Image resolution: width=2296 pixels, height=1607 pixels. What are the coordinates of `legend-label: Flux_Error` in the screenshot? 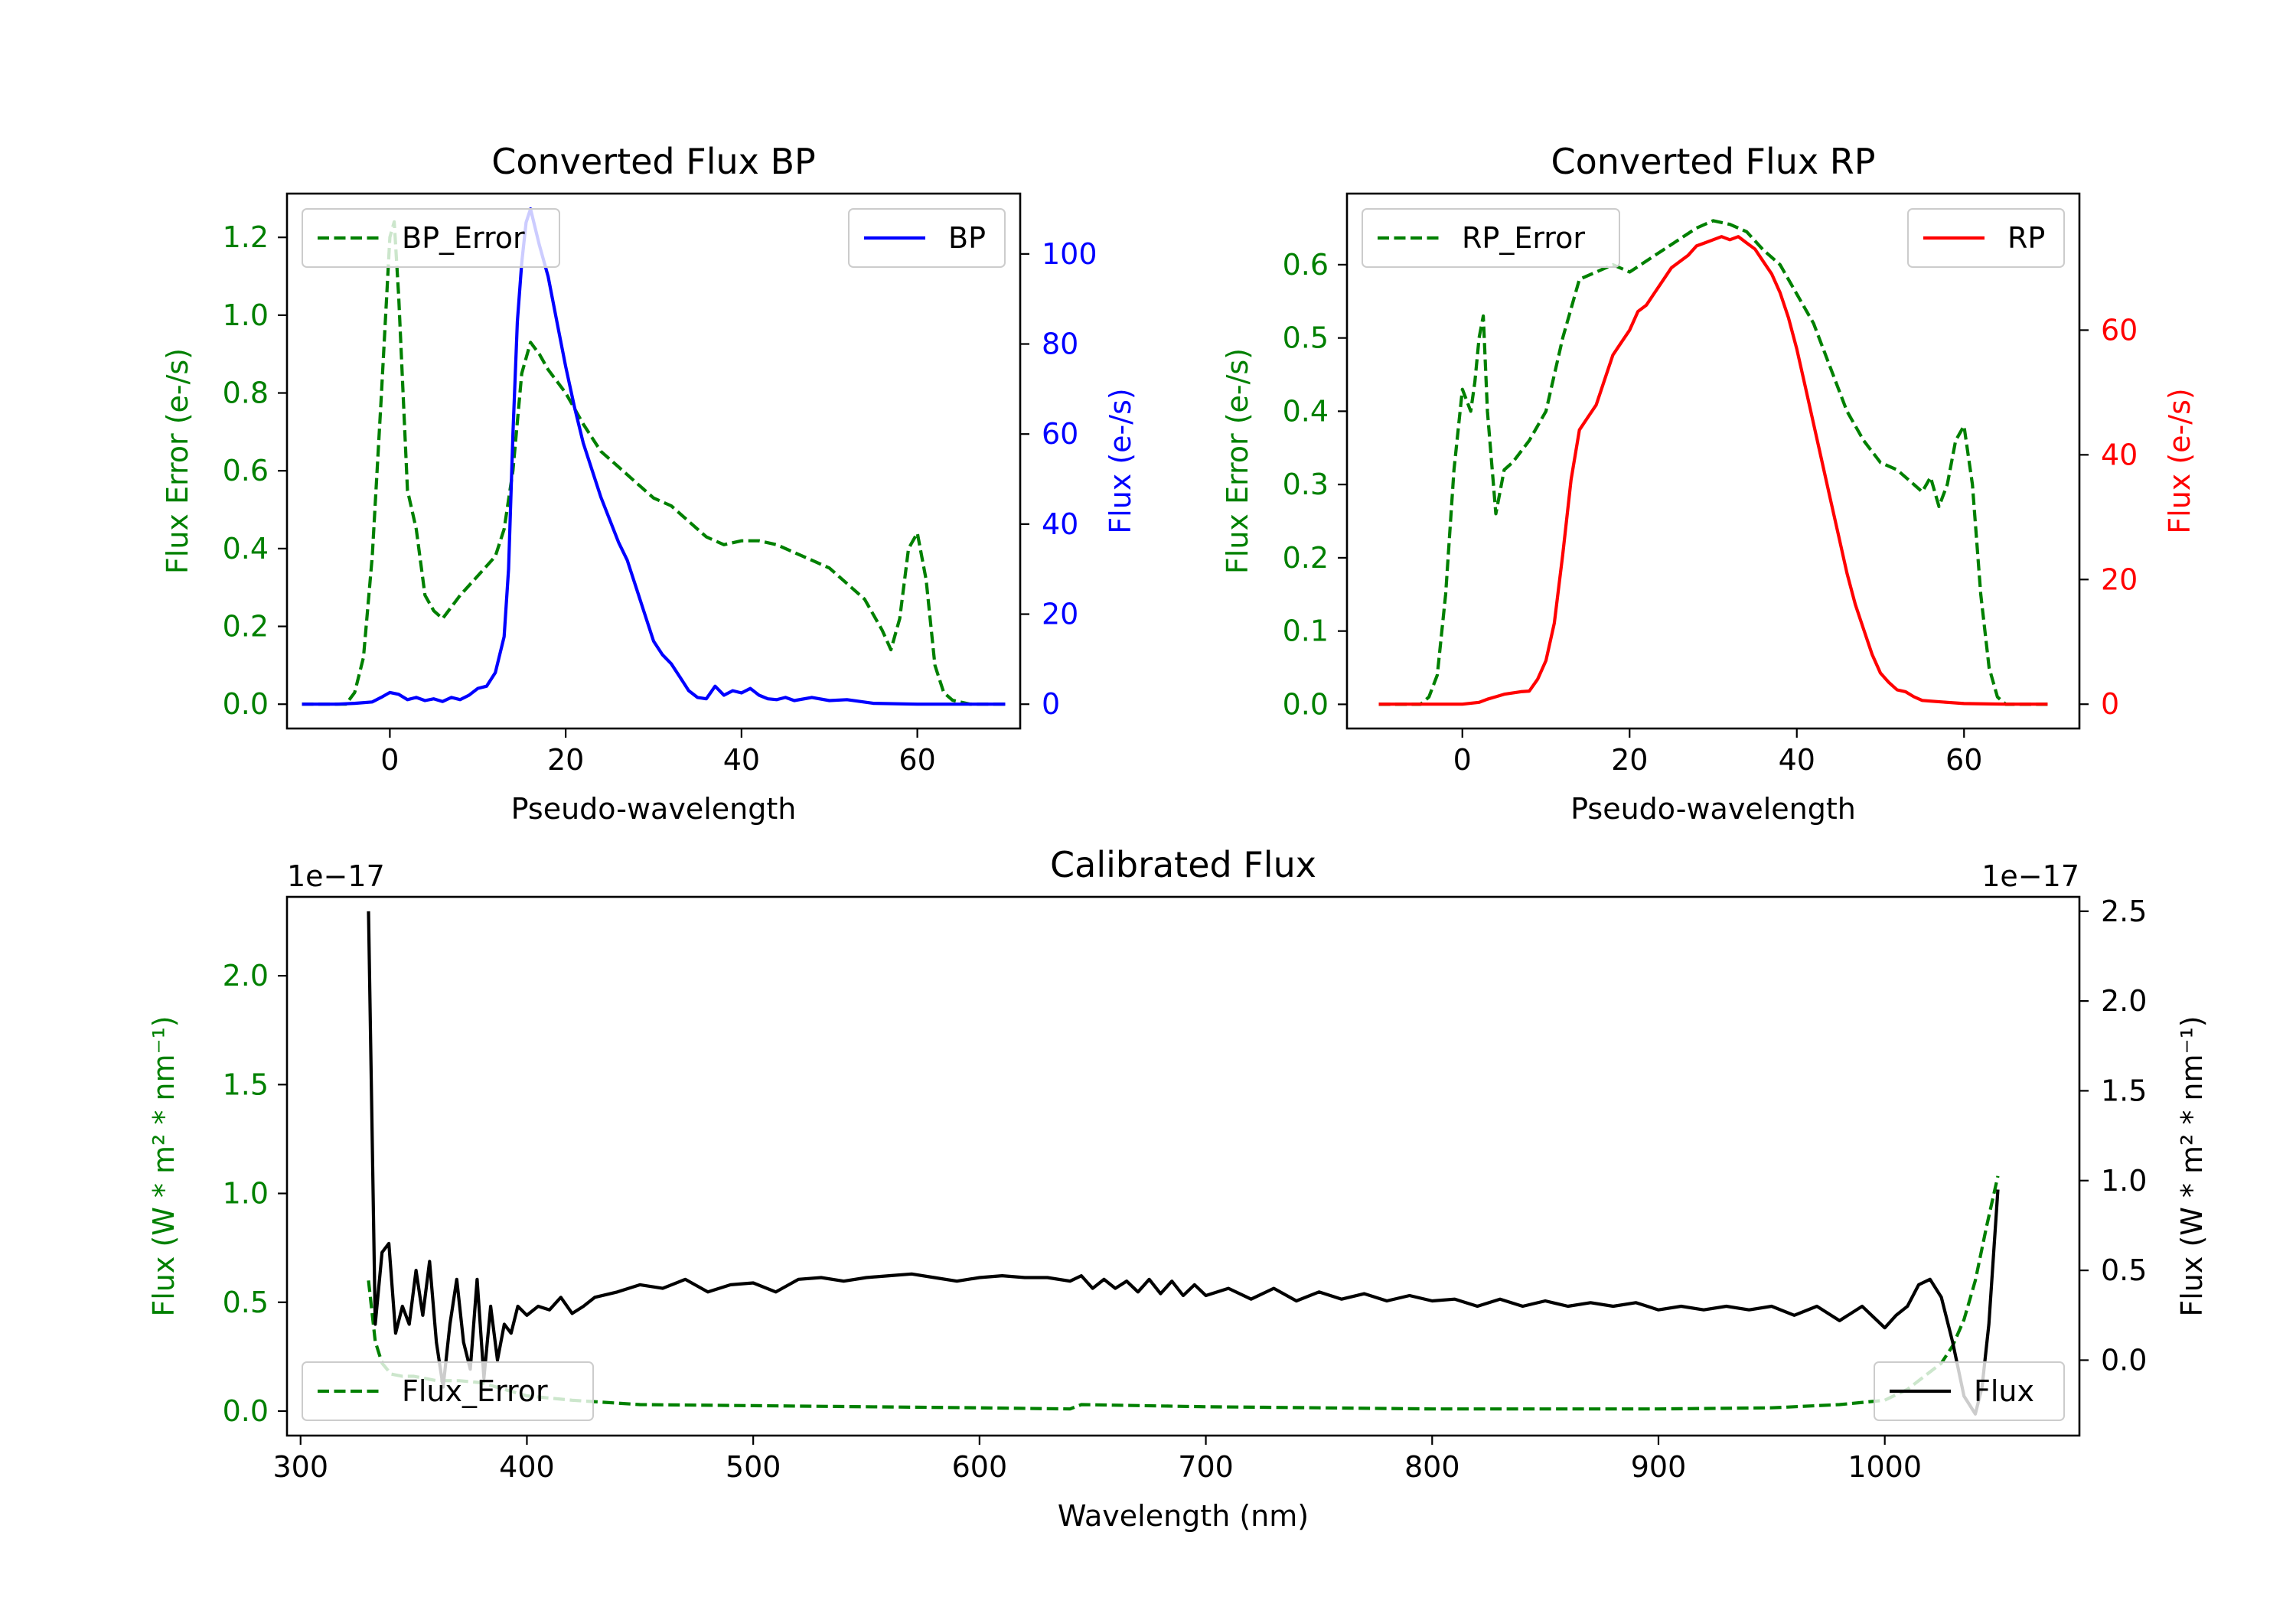 It's located at (475, 1391).